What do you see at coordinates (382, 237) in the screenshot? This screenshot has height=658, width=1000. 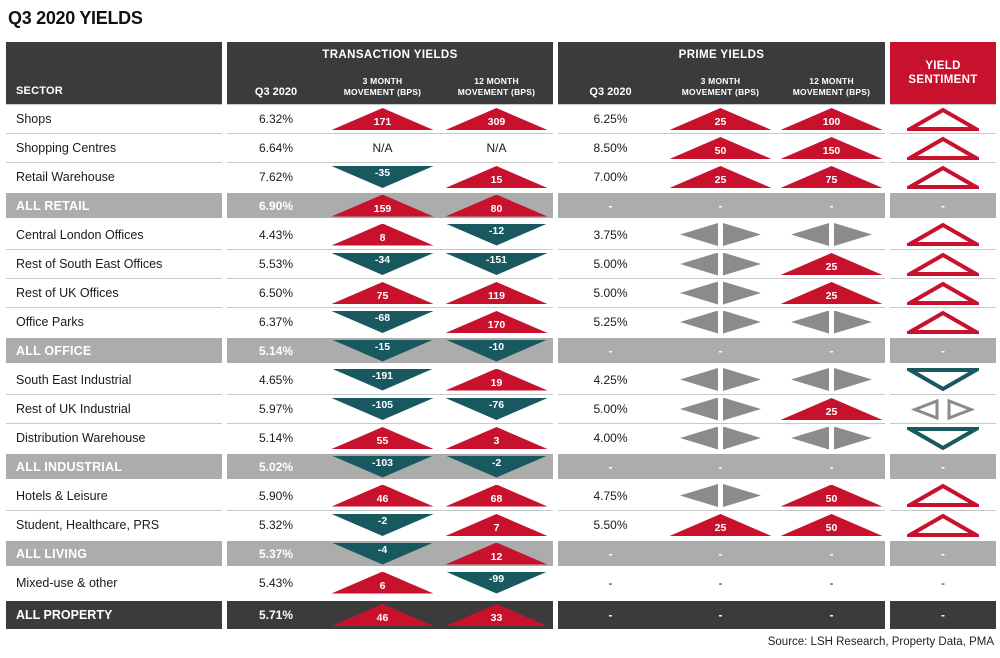 I see `movement-value: 8` at bounding box center [382, 237].